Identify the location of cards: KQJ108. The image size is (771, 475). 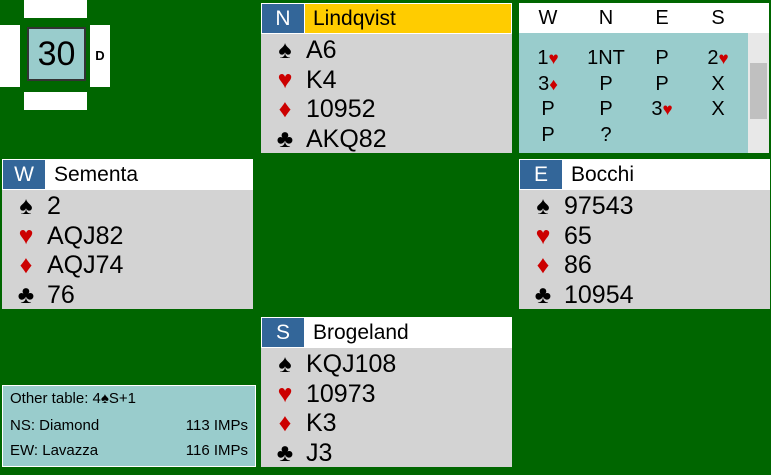
(351, 364).